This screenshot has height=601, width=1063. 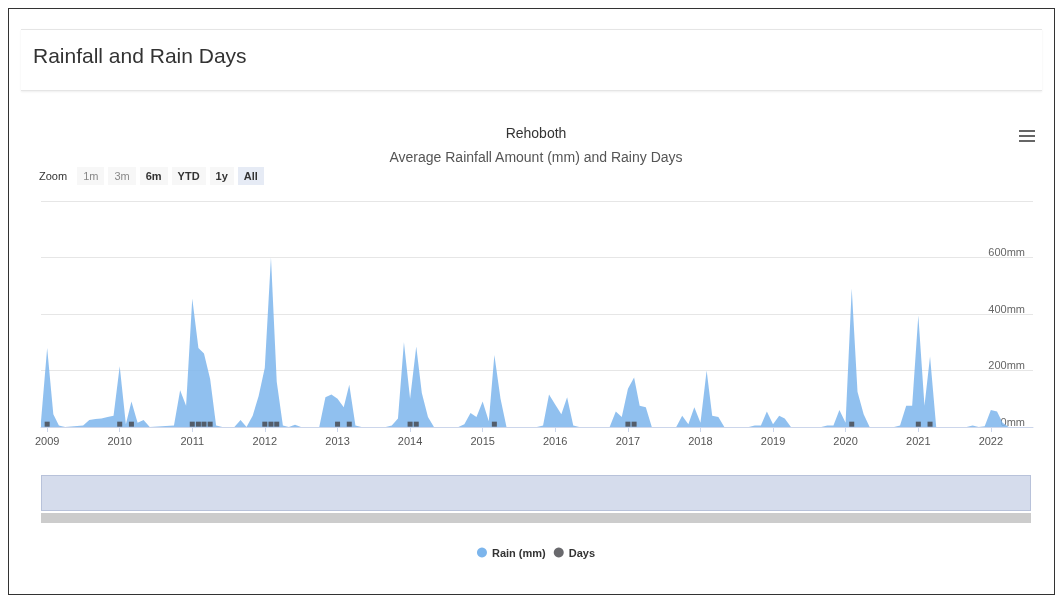 What do you see at coordinates (536, 133) in the screenshot?
I see `chart-title: Rehoboth` at bounding box center [536, 133].